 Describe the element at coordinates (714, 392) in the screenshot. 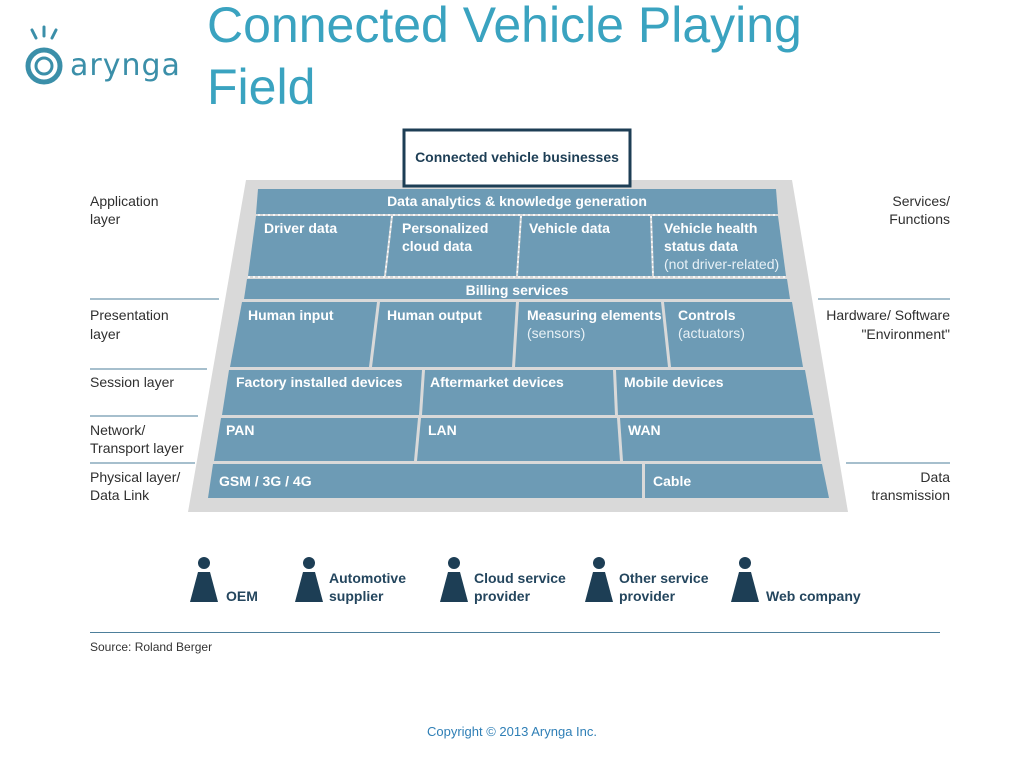

I see `cell-mobile-devices` at that location.